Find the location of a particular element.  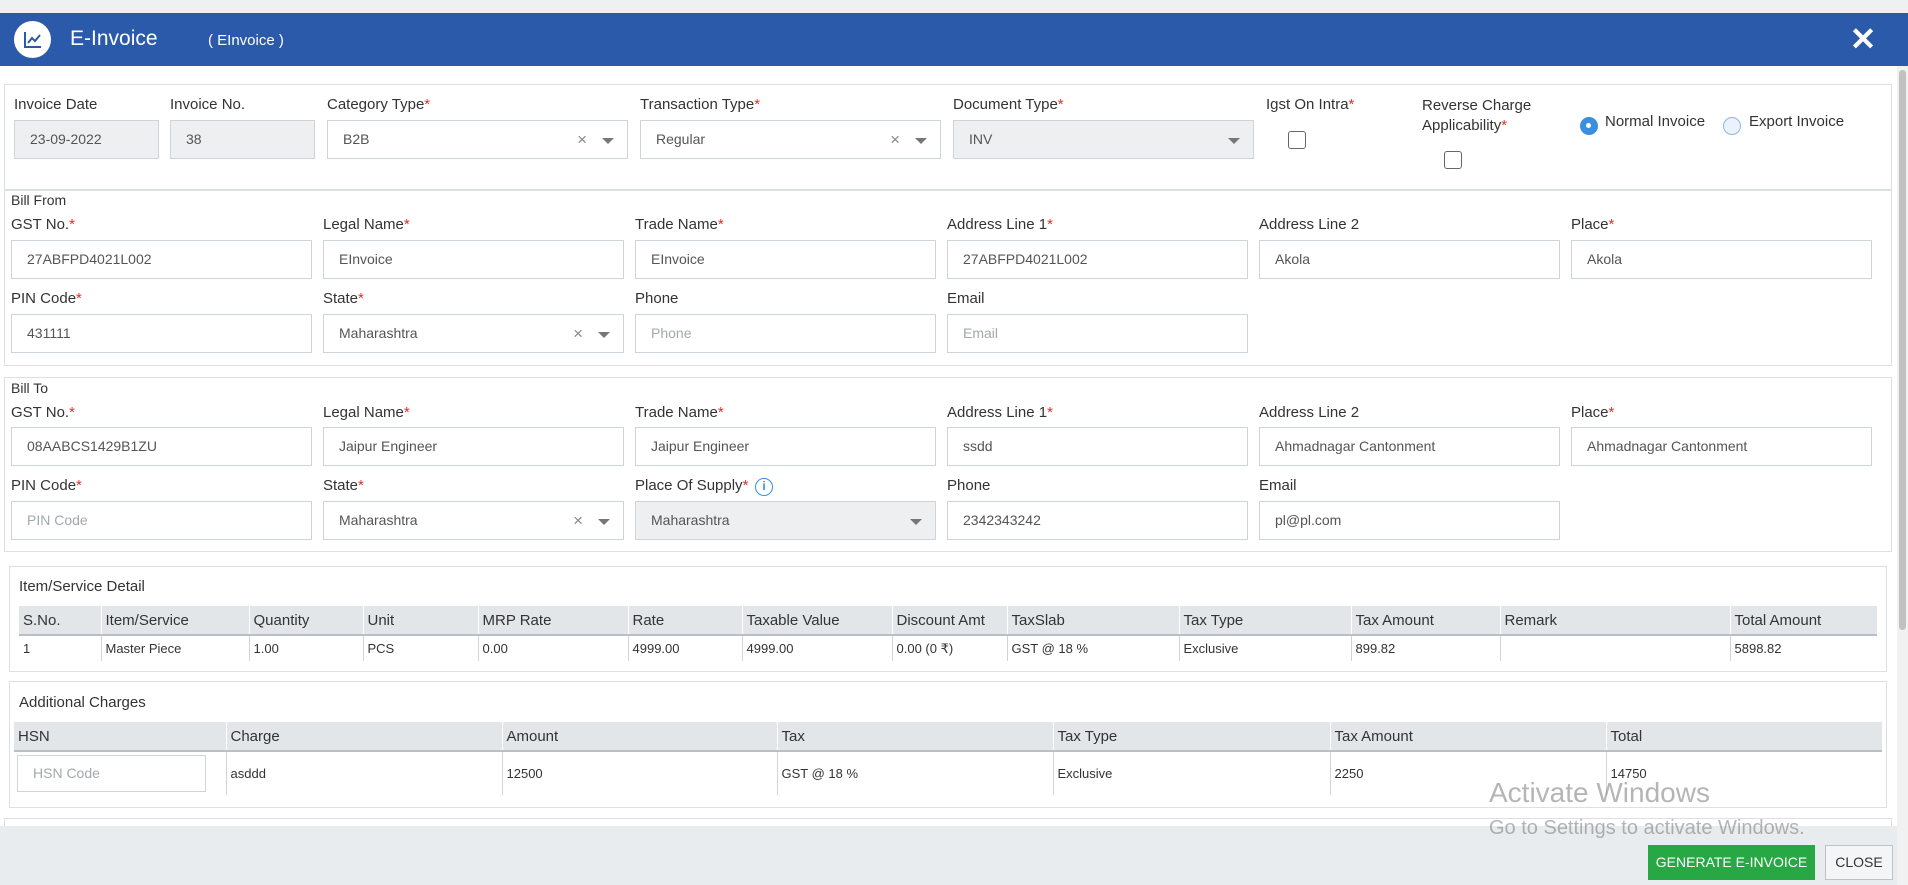

additional-charges-title: Additional Charges is located at coordinates (82, 702).